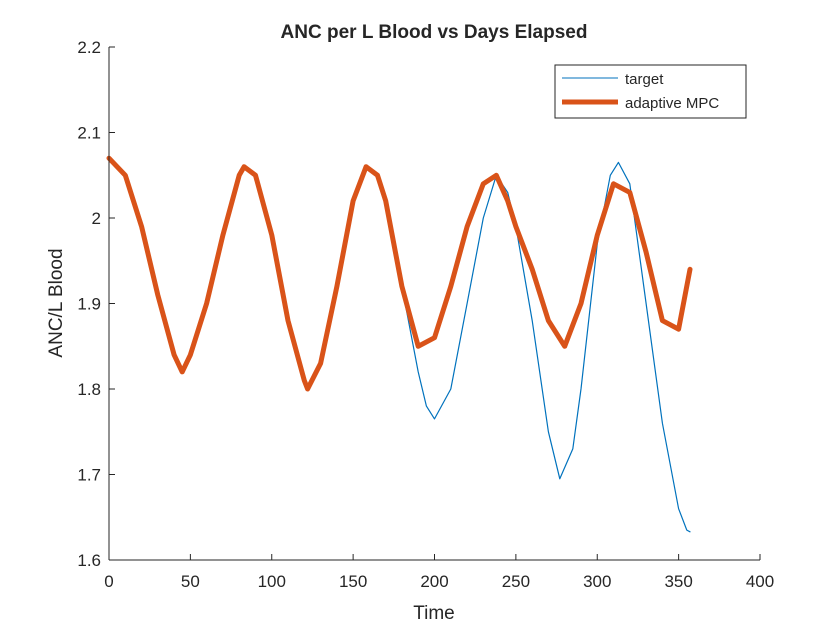 This screenshot has width=840, height=630. I want to click on x-tick-label: 400, so click(760, 581).